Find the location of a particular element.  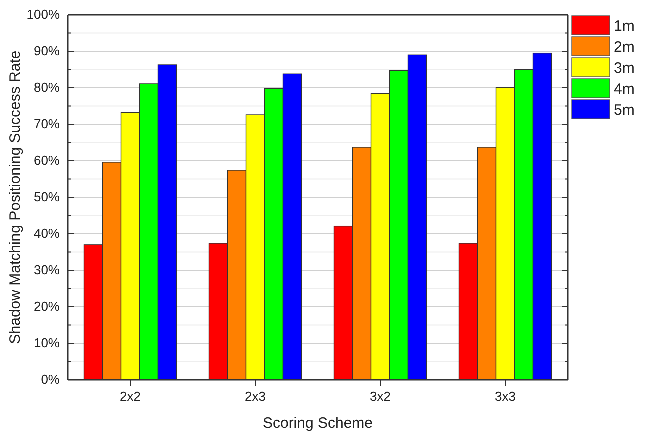

y-tick-label: 50% is located at coordinates (47, 197).